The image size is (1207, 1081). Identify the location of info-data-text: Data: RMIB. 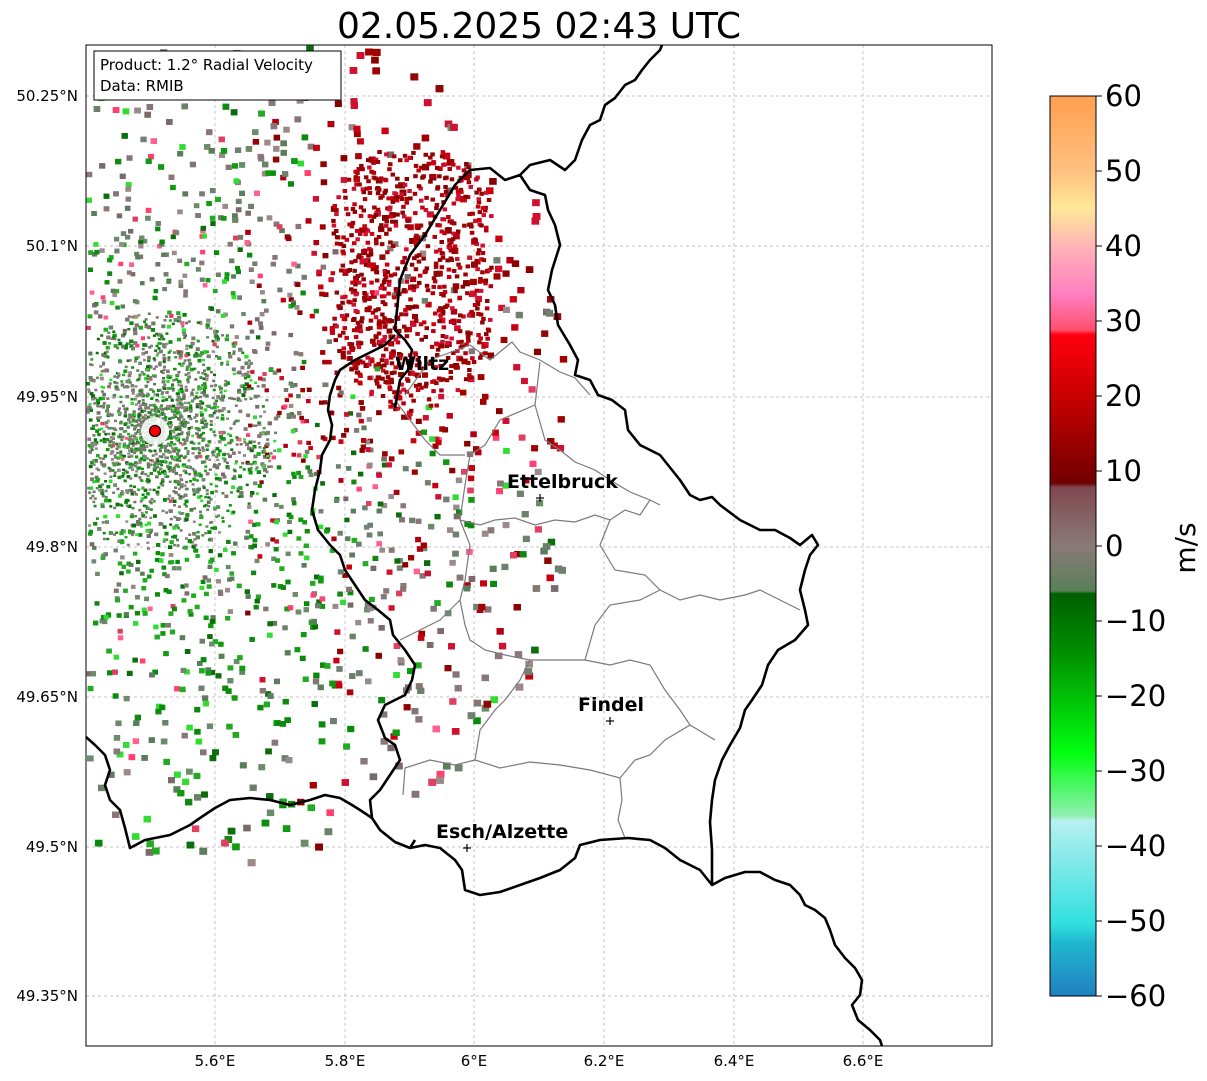
(142, 86).